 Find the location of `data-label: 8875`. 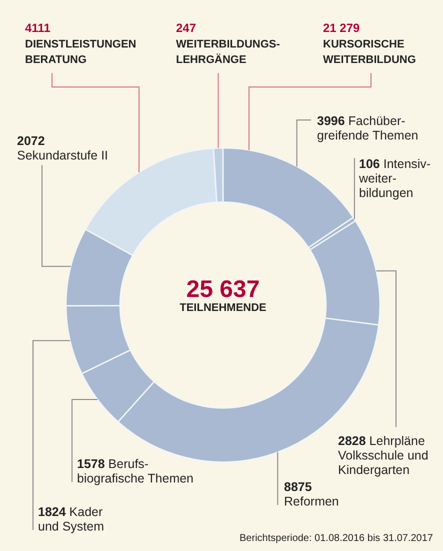

data-label: 8875 is located at coordinates (298, 487).